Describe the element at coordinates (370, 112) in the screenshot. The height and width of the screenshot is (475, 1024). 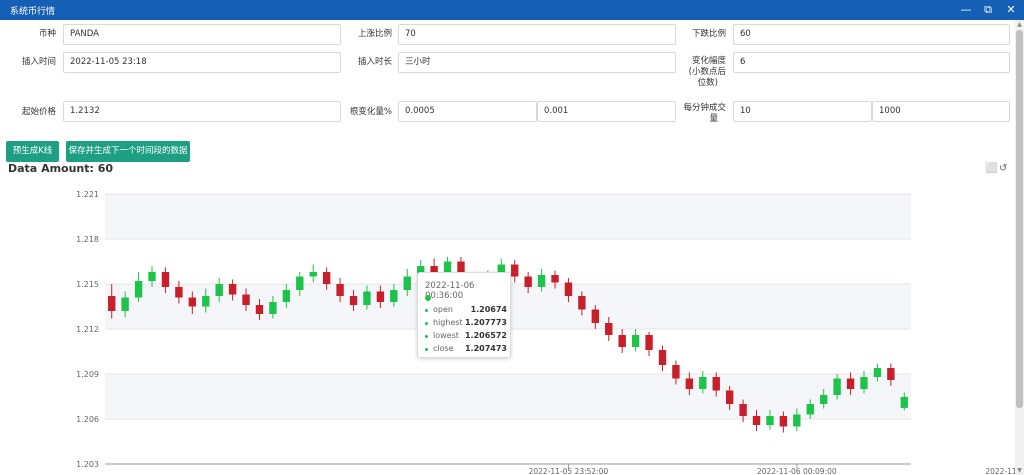
I see `root-change-label: 根变化量%` at that location.